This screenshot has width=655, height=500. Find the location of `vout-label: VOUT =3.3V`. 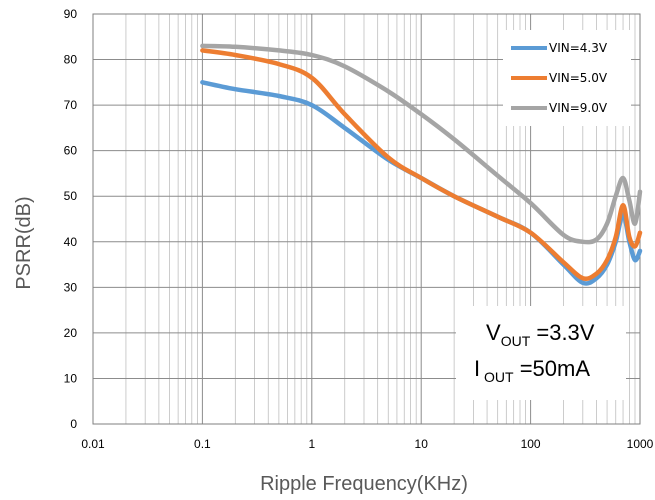

vout-label: VOUT =3.3V is located at coordinates (540, 334).